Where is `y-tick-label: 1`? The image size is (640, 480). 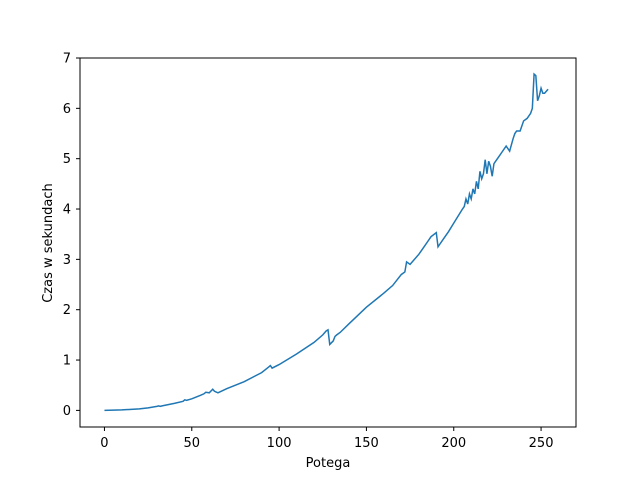
y-tick-label: 1 is located at coordinates (67, 361).